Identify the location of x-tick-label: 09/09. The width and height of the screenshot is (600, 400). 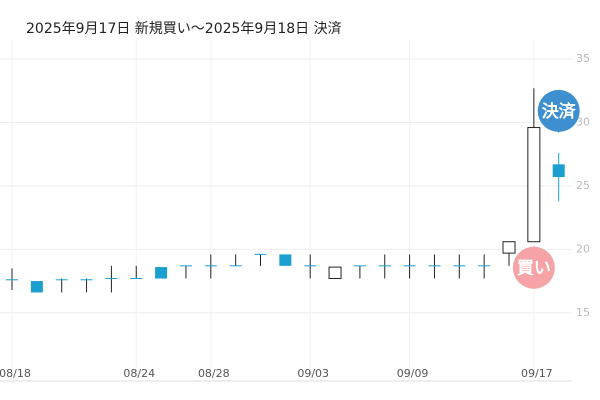
(413, 373).